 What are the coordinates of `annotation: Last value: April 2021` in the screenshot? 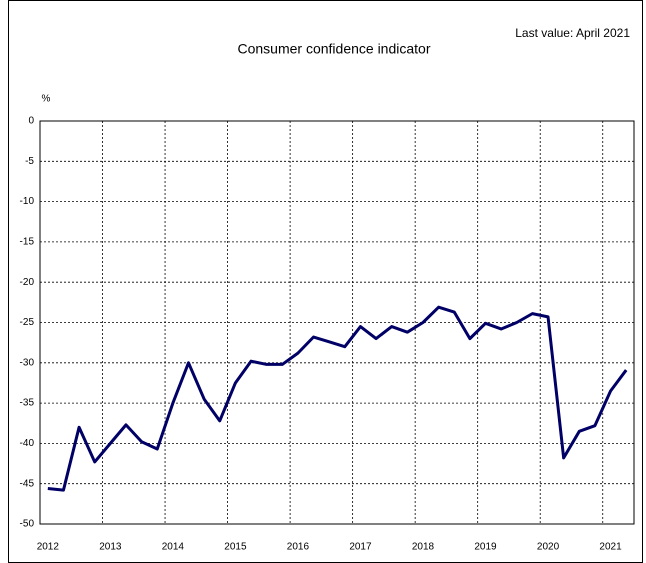 It's located at (572, 33).